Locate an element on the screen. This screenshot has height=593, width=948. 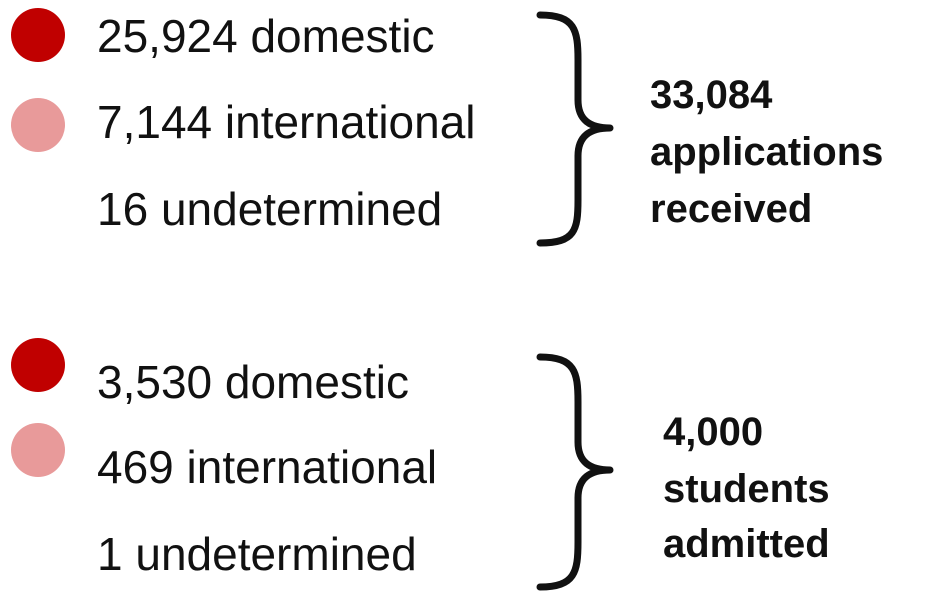
total-text: applications is located at coordinates (766, 152).